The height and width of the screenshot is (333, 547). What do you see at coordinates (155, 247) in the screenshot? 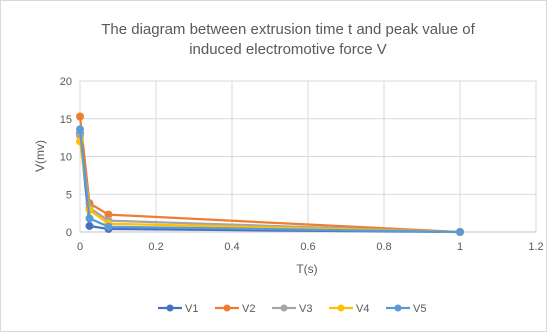
I see `x-tick-label: 0.2` at bounding box center [155, 247].